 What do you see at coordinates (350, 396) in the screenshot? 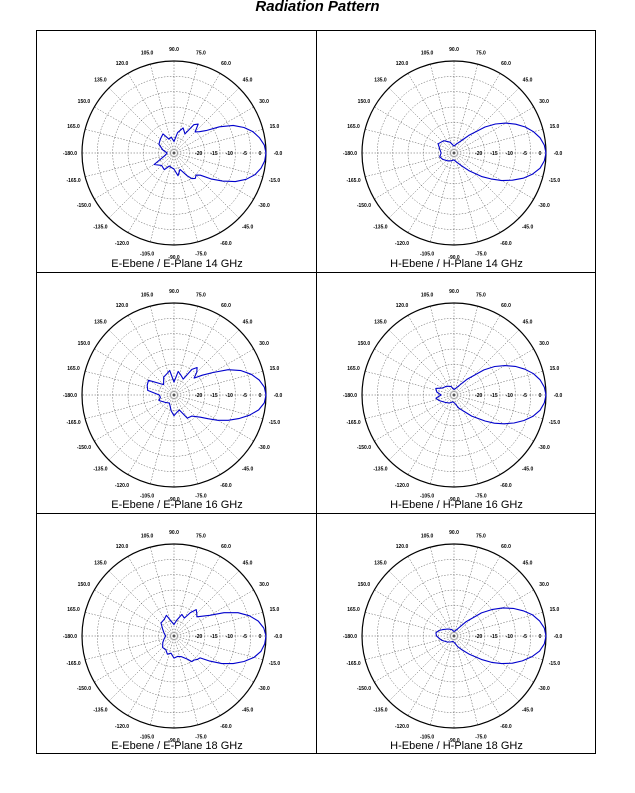
I see `angle-tick-label: -180.0` at bounding box center [350, 396].